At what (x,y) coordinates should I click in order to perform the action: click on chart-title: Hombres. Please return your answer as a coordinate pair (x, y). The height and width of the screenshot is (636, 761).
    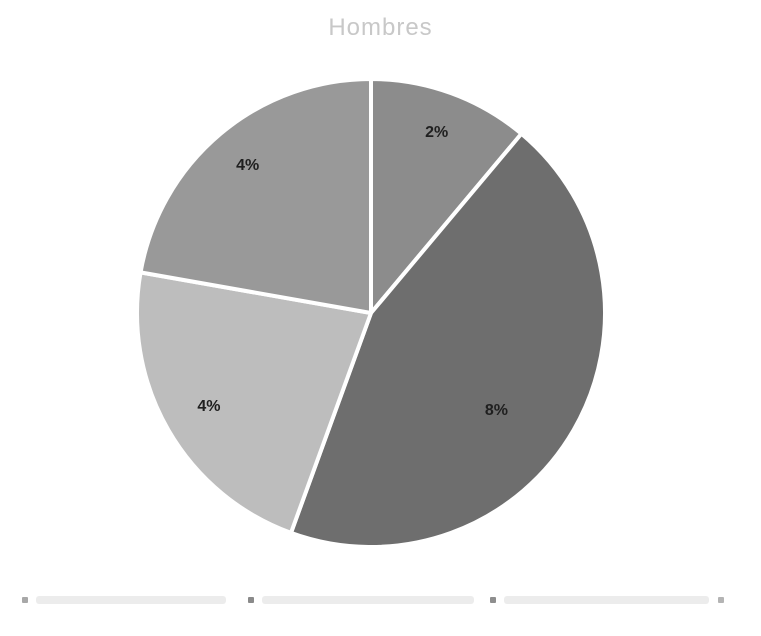
    Looking at the image, I should click on (380, 27).